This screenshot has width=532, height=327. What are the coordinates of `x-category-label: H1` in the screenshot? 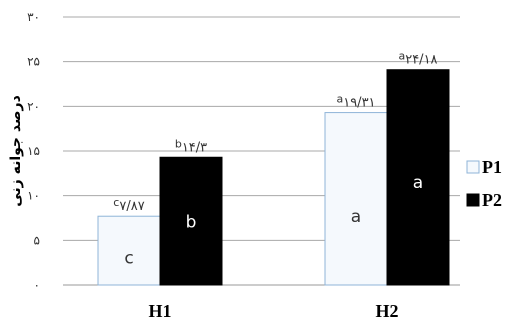 It's located at (159, 311).